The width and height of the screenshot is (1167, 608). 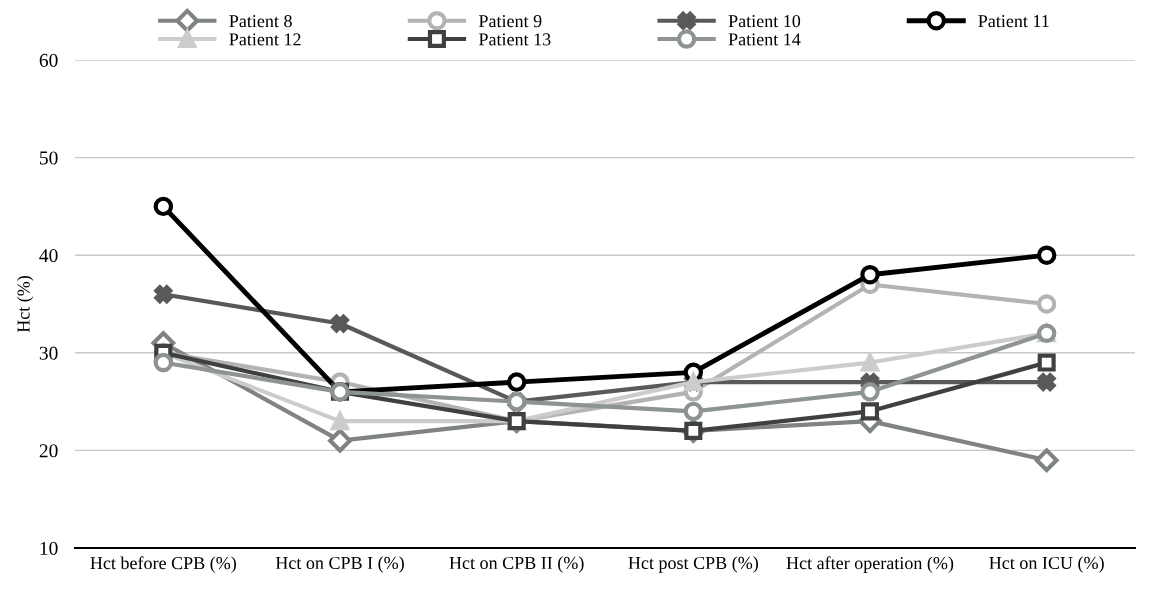 What do you see at coordinates (49, 158) in the screenshot?
I see `y-tick-label: 50` at bounding box center [49, 158].